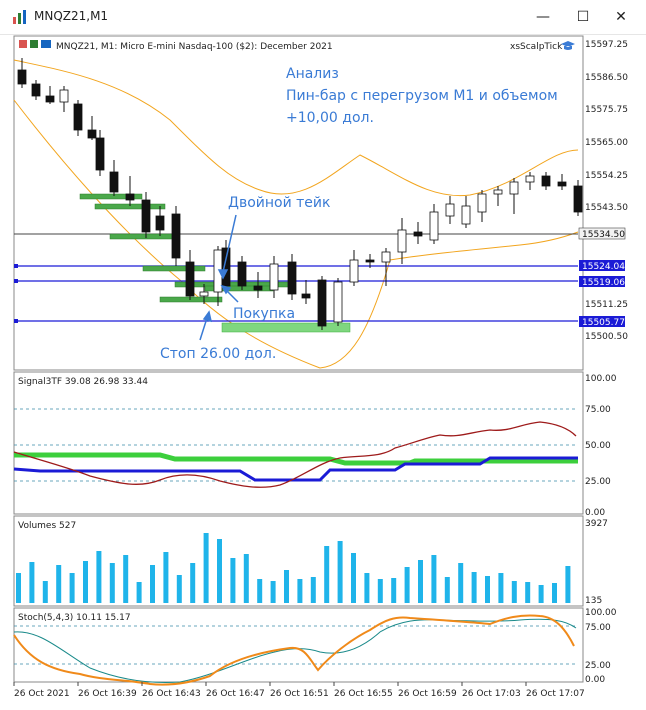 The height and width of the screenshot is (710, 646). Describe the element at coordinates (295, 469) in the screenshot. I see `signal-blue-line` at that location.